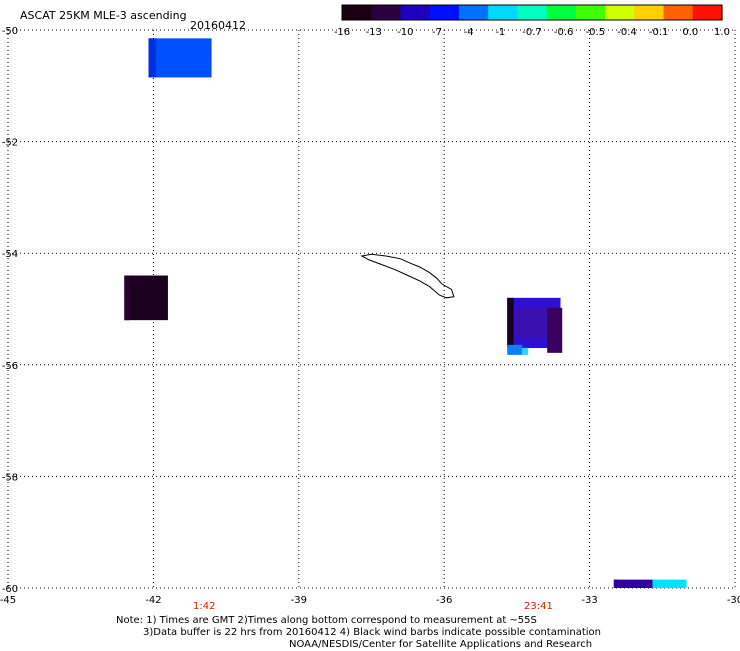 This screenshot has height=651, width=740. What do you see at coordinates (10, 589) in the screenshot?
I see `latitude-tick-label: -60` at bounding box center [10, 589].